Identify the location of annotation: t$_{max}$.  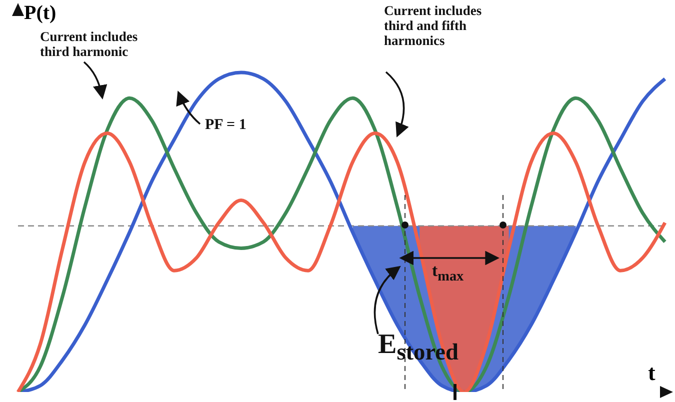
(448, 273).